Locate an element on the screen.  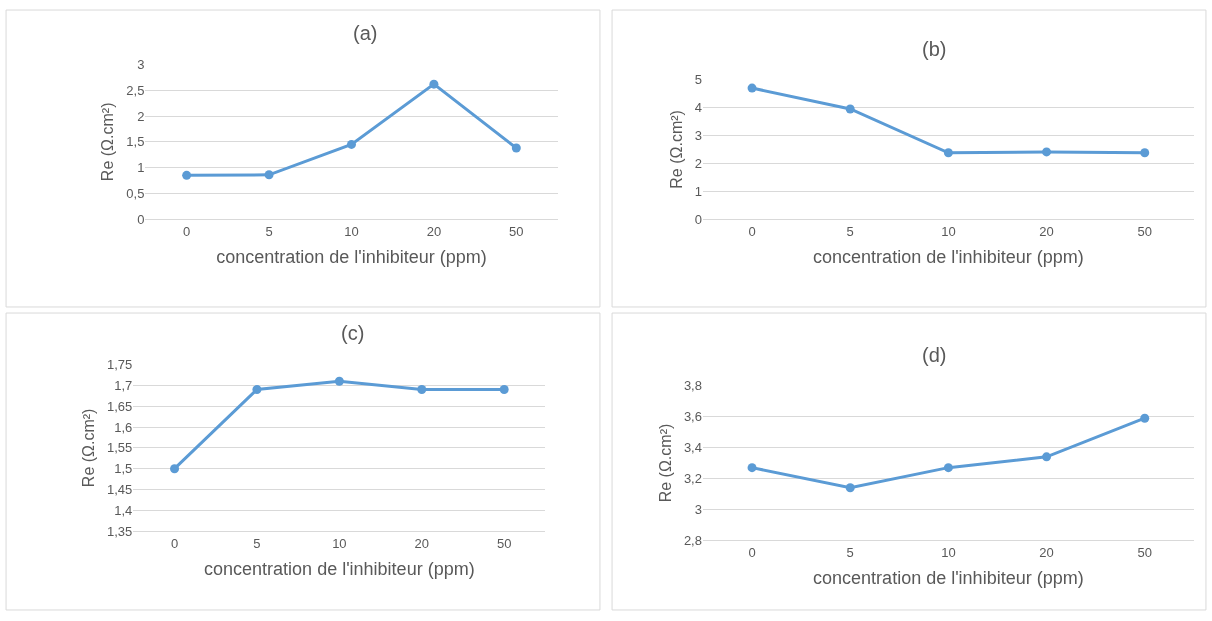
y-tick-label: 3,2 is located at coordinates (692, 479).